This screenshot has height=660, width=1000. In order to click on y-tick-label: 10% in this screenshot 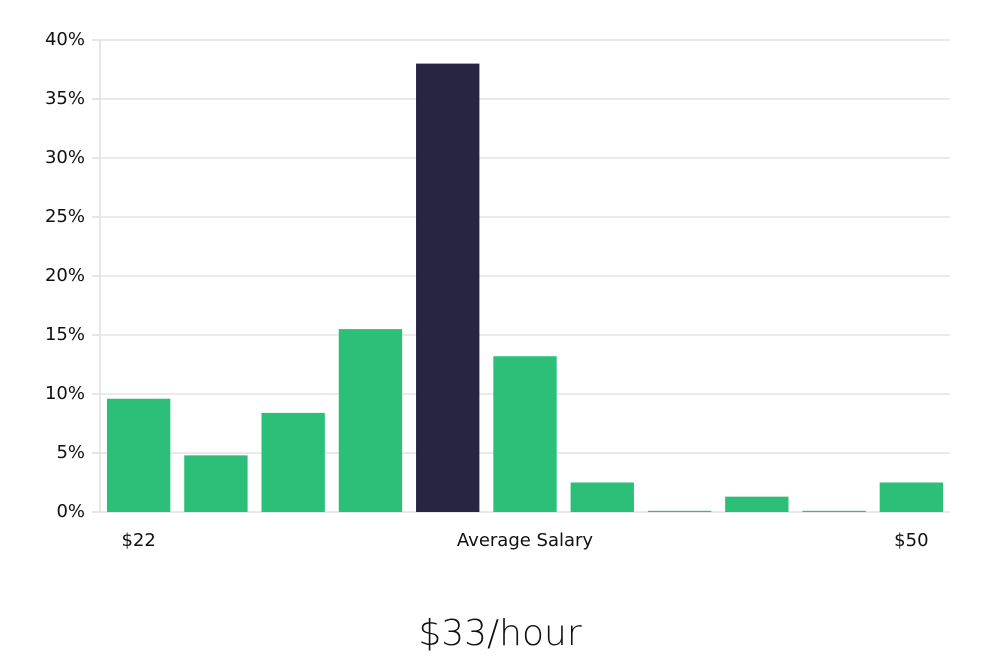, I will do `click(65, 393)`.